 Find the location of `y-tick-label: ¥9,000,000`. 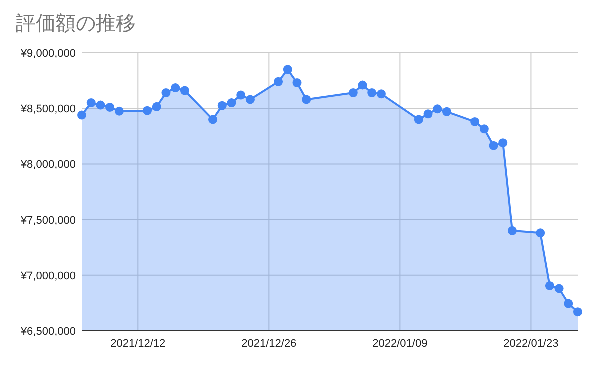

y-tick-label: ¥9,000,000 is located at coordinates (48, 54).